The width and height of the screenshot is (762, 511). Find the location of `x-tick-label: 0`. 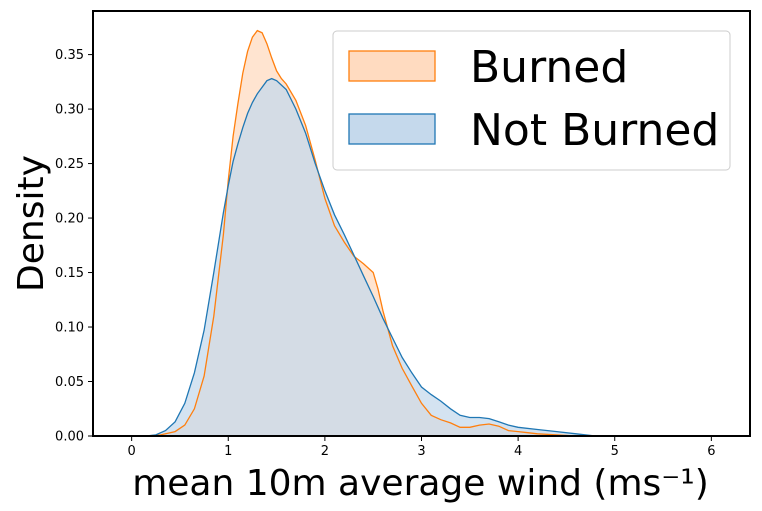

x-tick-label: 0 is located at coordinates (132, 451).